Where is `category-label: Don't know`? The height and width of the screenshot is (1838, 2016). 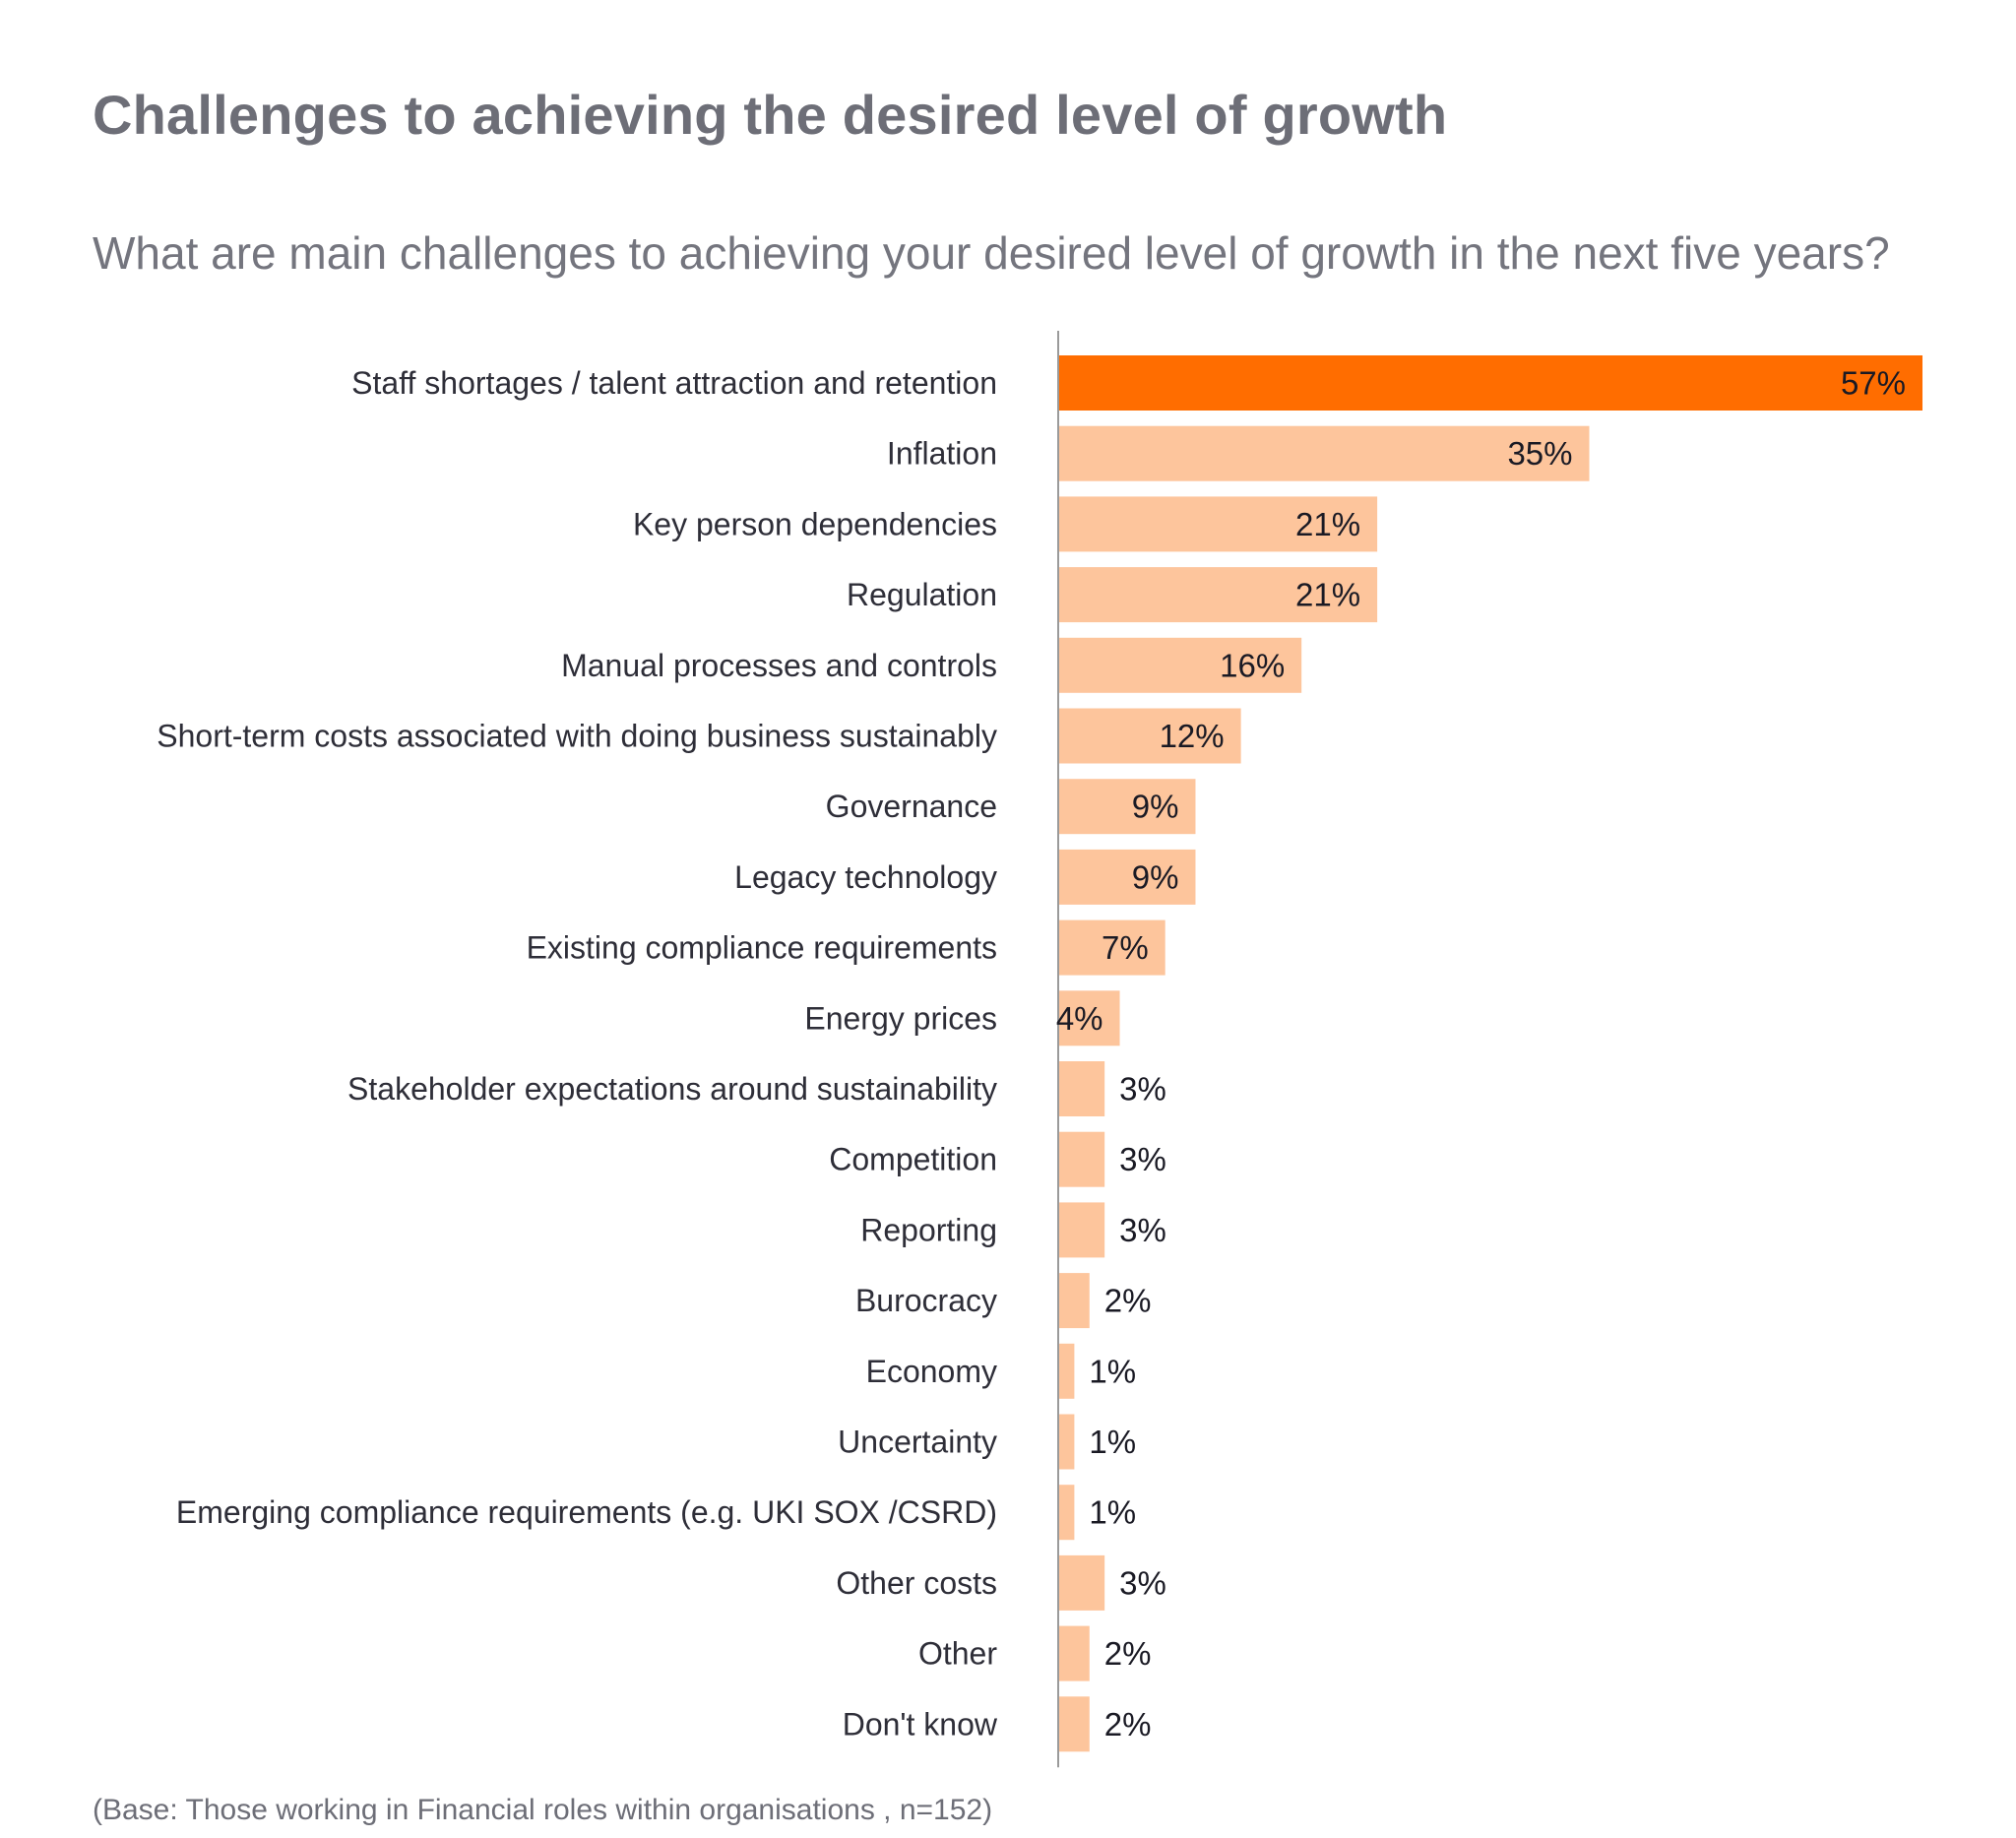
category-label: Don't know is located at coordinates (920, 1724).